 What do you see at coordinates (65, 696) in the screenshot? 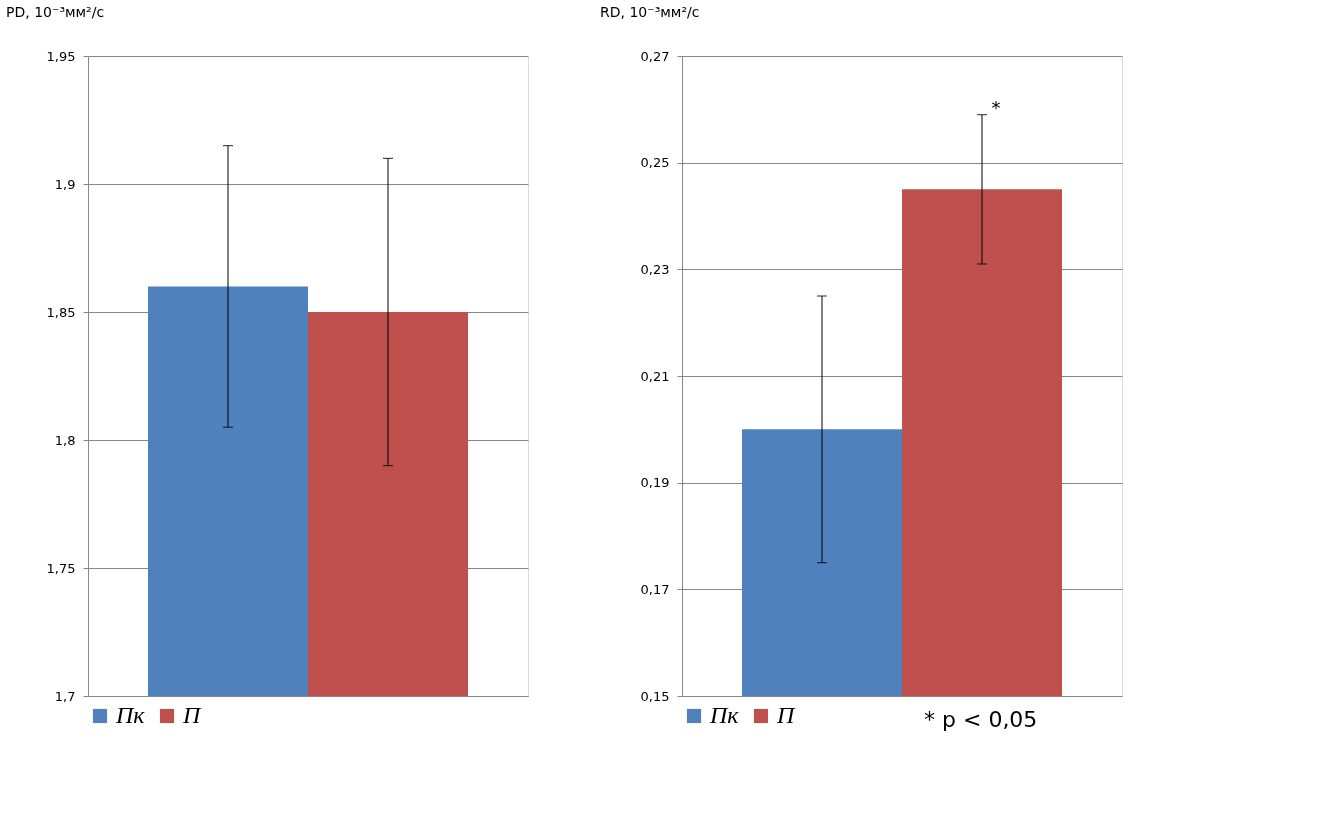
I see `y-tick-label: 1,7` at bounding box center [65, 696].